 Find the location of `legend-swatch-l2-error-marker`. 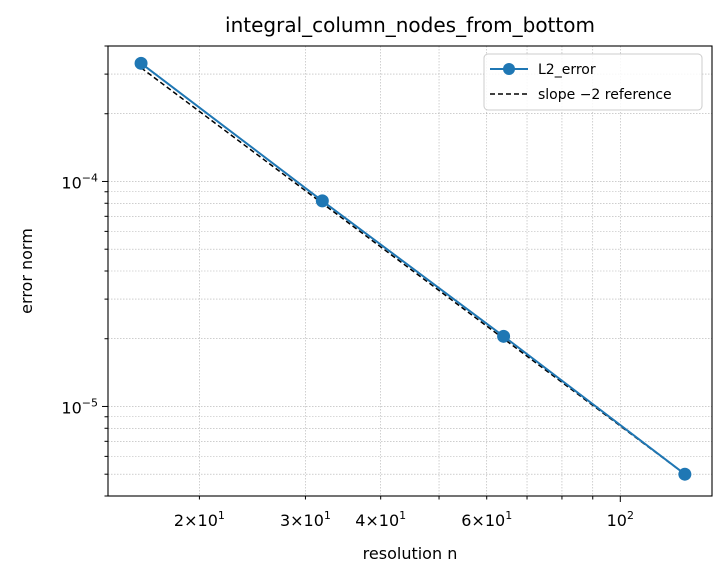

legend-swatch-l2-error-marker is located at coordinates (509, 69).